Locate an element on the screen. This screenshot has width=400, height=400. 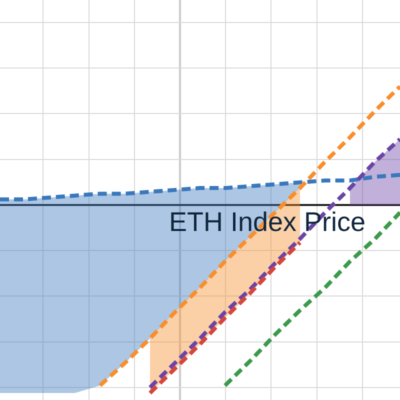
x-axis-title: ETH Index Price is located at coordinates (267, 222).